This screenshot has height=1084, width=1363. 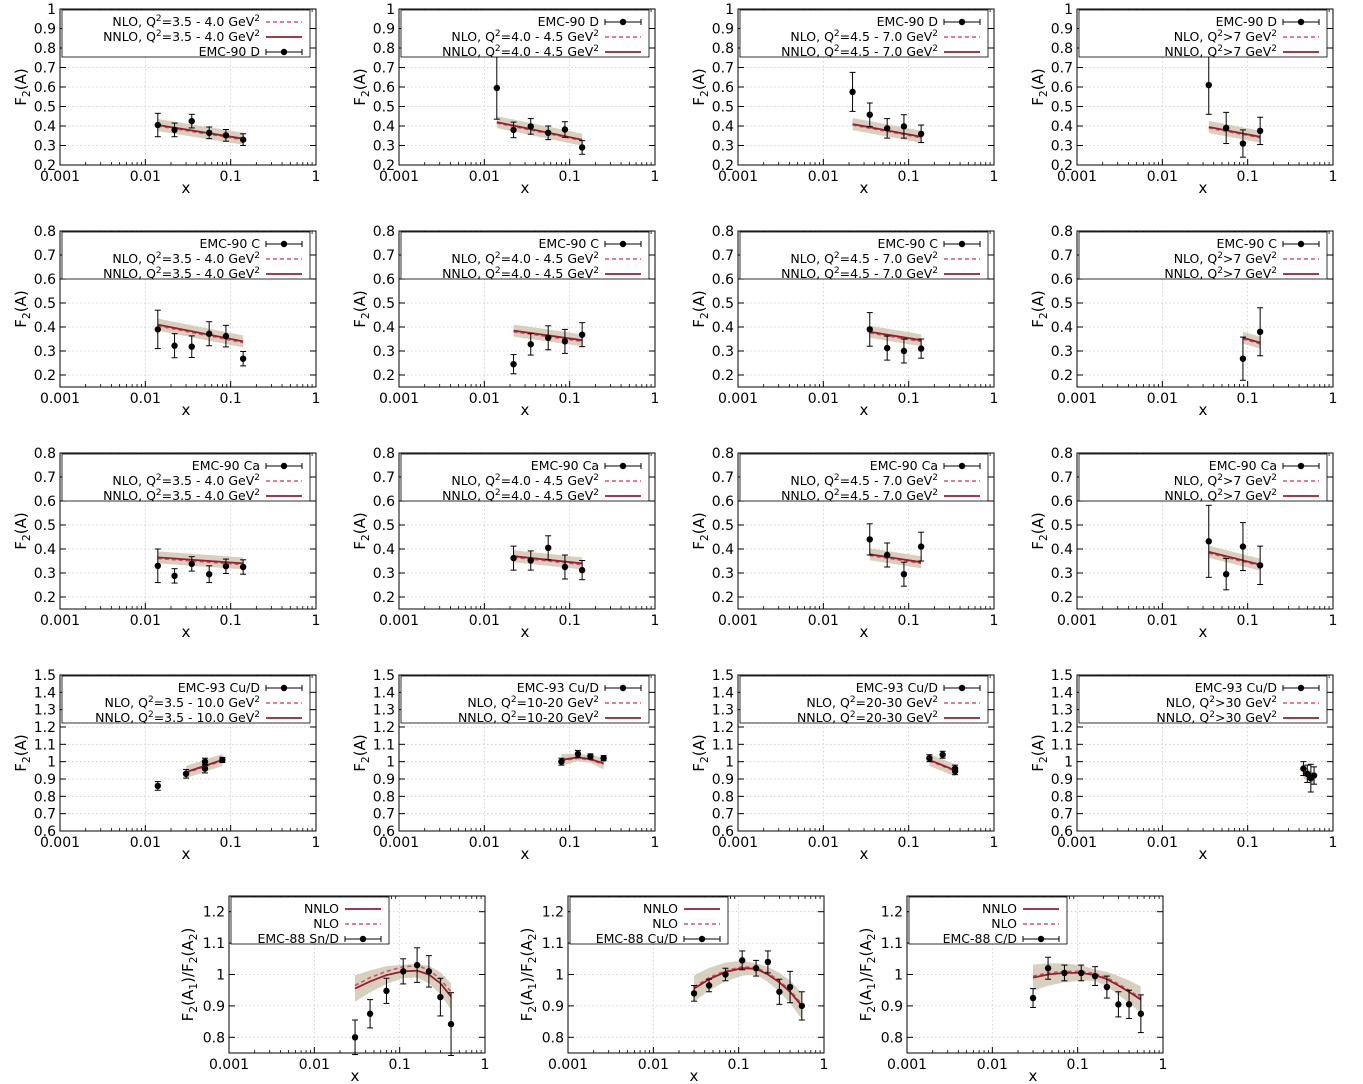 What do you see at coordinates (525, 33) in the screenshot?
I see `legend-box` at bounding box center [525, 33].